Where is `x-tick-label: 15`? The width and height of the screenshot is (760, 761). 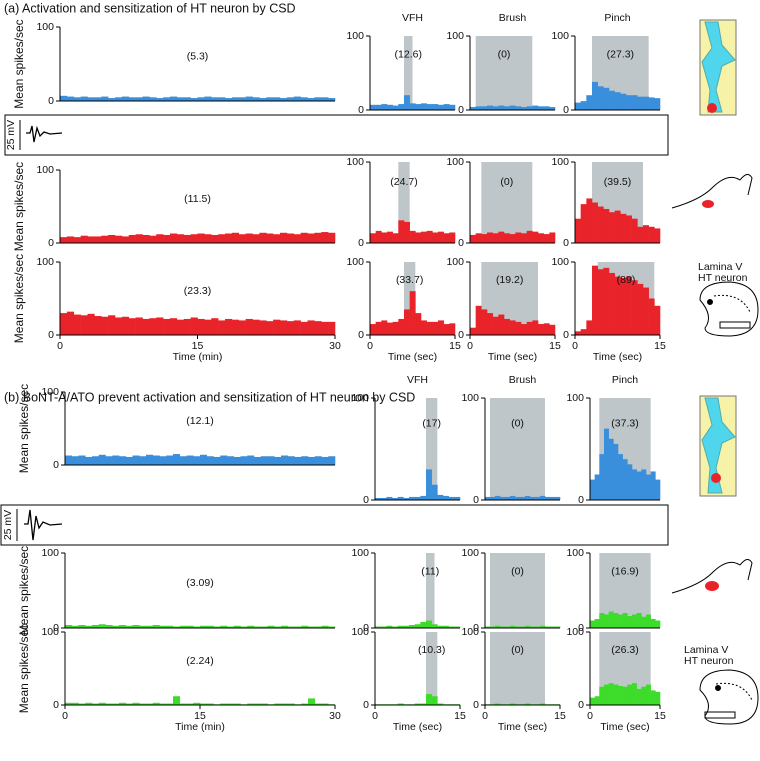 x-tick-label: 15 is located at coordinates (660, 346).